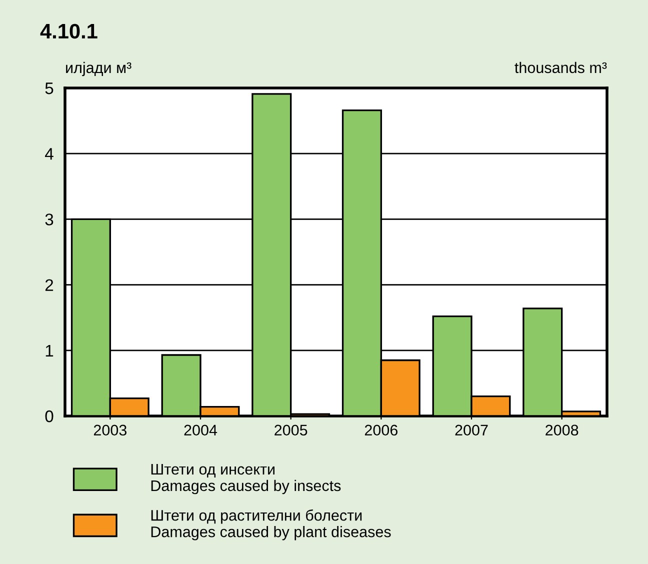 The image size is (648, 564). What do you see at coordinates (50, 350) in the screenshot?
I see `y-tick-label: 1` at bounding box center [50, 350].